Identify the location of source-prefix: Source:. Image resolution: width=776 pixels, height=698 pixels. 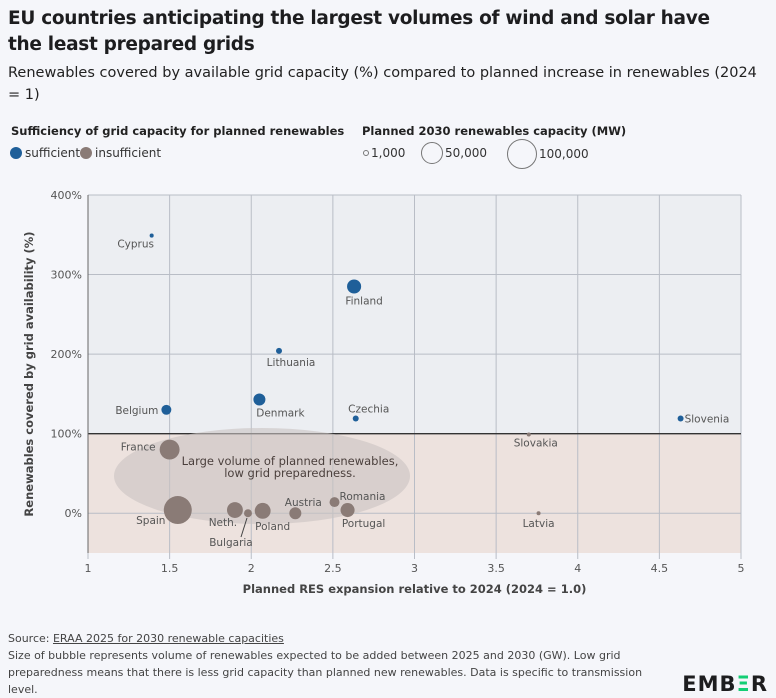
(30, 638).